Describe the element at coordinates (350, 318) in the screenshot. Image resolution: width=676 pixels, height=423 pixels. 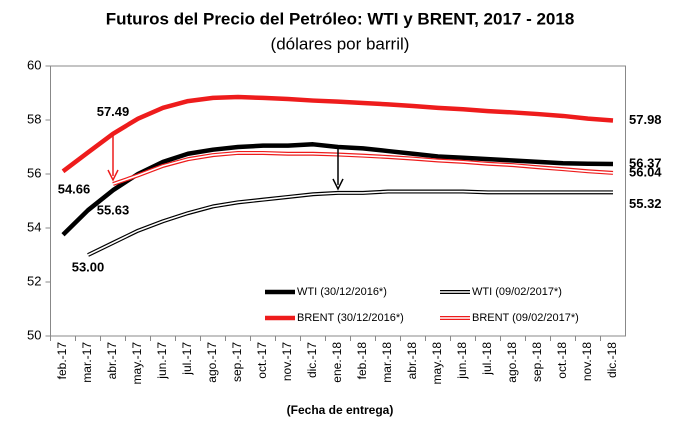
I see `legend-label: BRENT (30/12/2016*)` at that location.